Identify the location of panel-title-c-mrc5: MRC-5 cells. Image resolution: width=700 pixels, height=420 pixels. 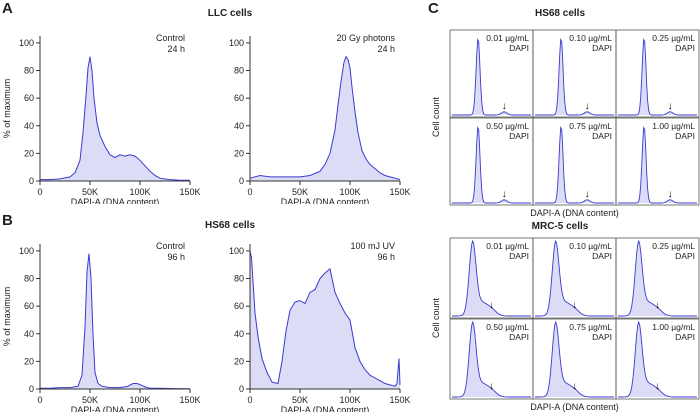
(560, 226).